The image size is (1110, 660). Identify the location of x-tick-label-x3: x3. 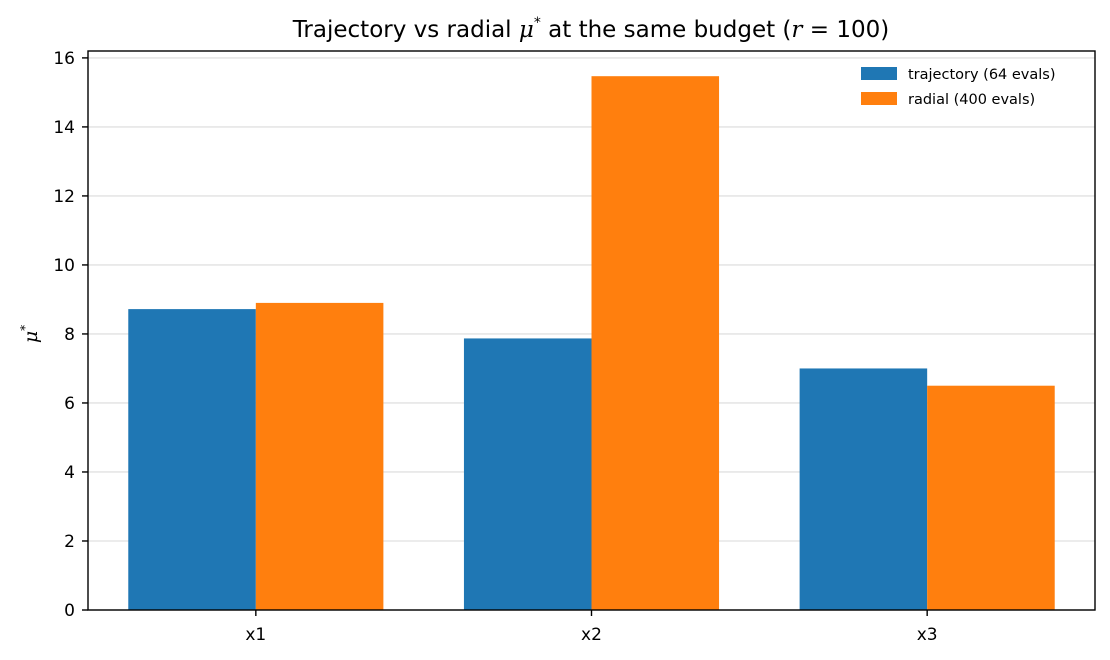
(927, 635).